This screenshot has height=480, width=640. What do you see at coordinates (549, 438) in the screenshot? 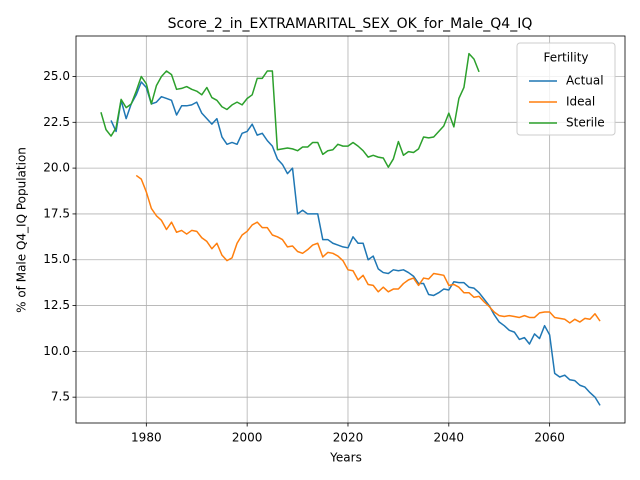
I see `x-tick-label: 2060` at bounding box center [549, 438].